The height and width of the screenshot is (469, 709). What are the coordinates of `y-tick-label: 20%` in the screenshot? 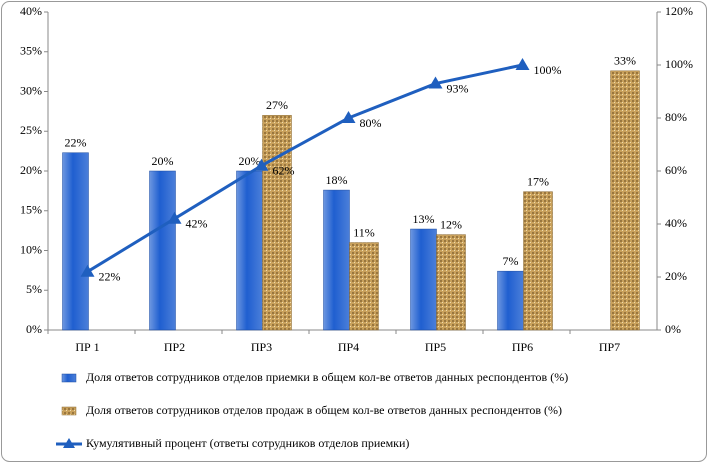 It's located at (31, 170).